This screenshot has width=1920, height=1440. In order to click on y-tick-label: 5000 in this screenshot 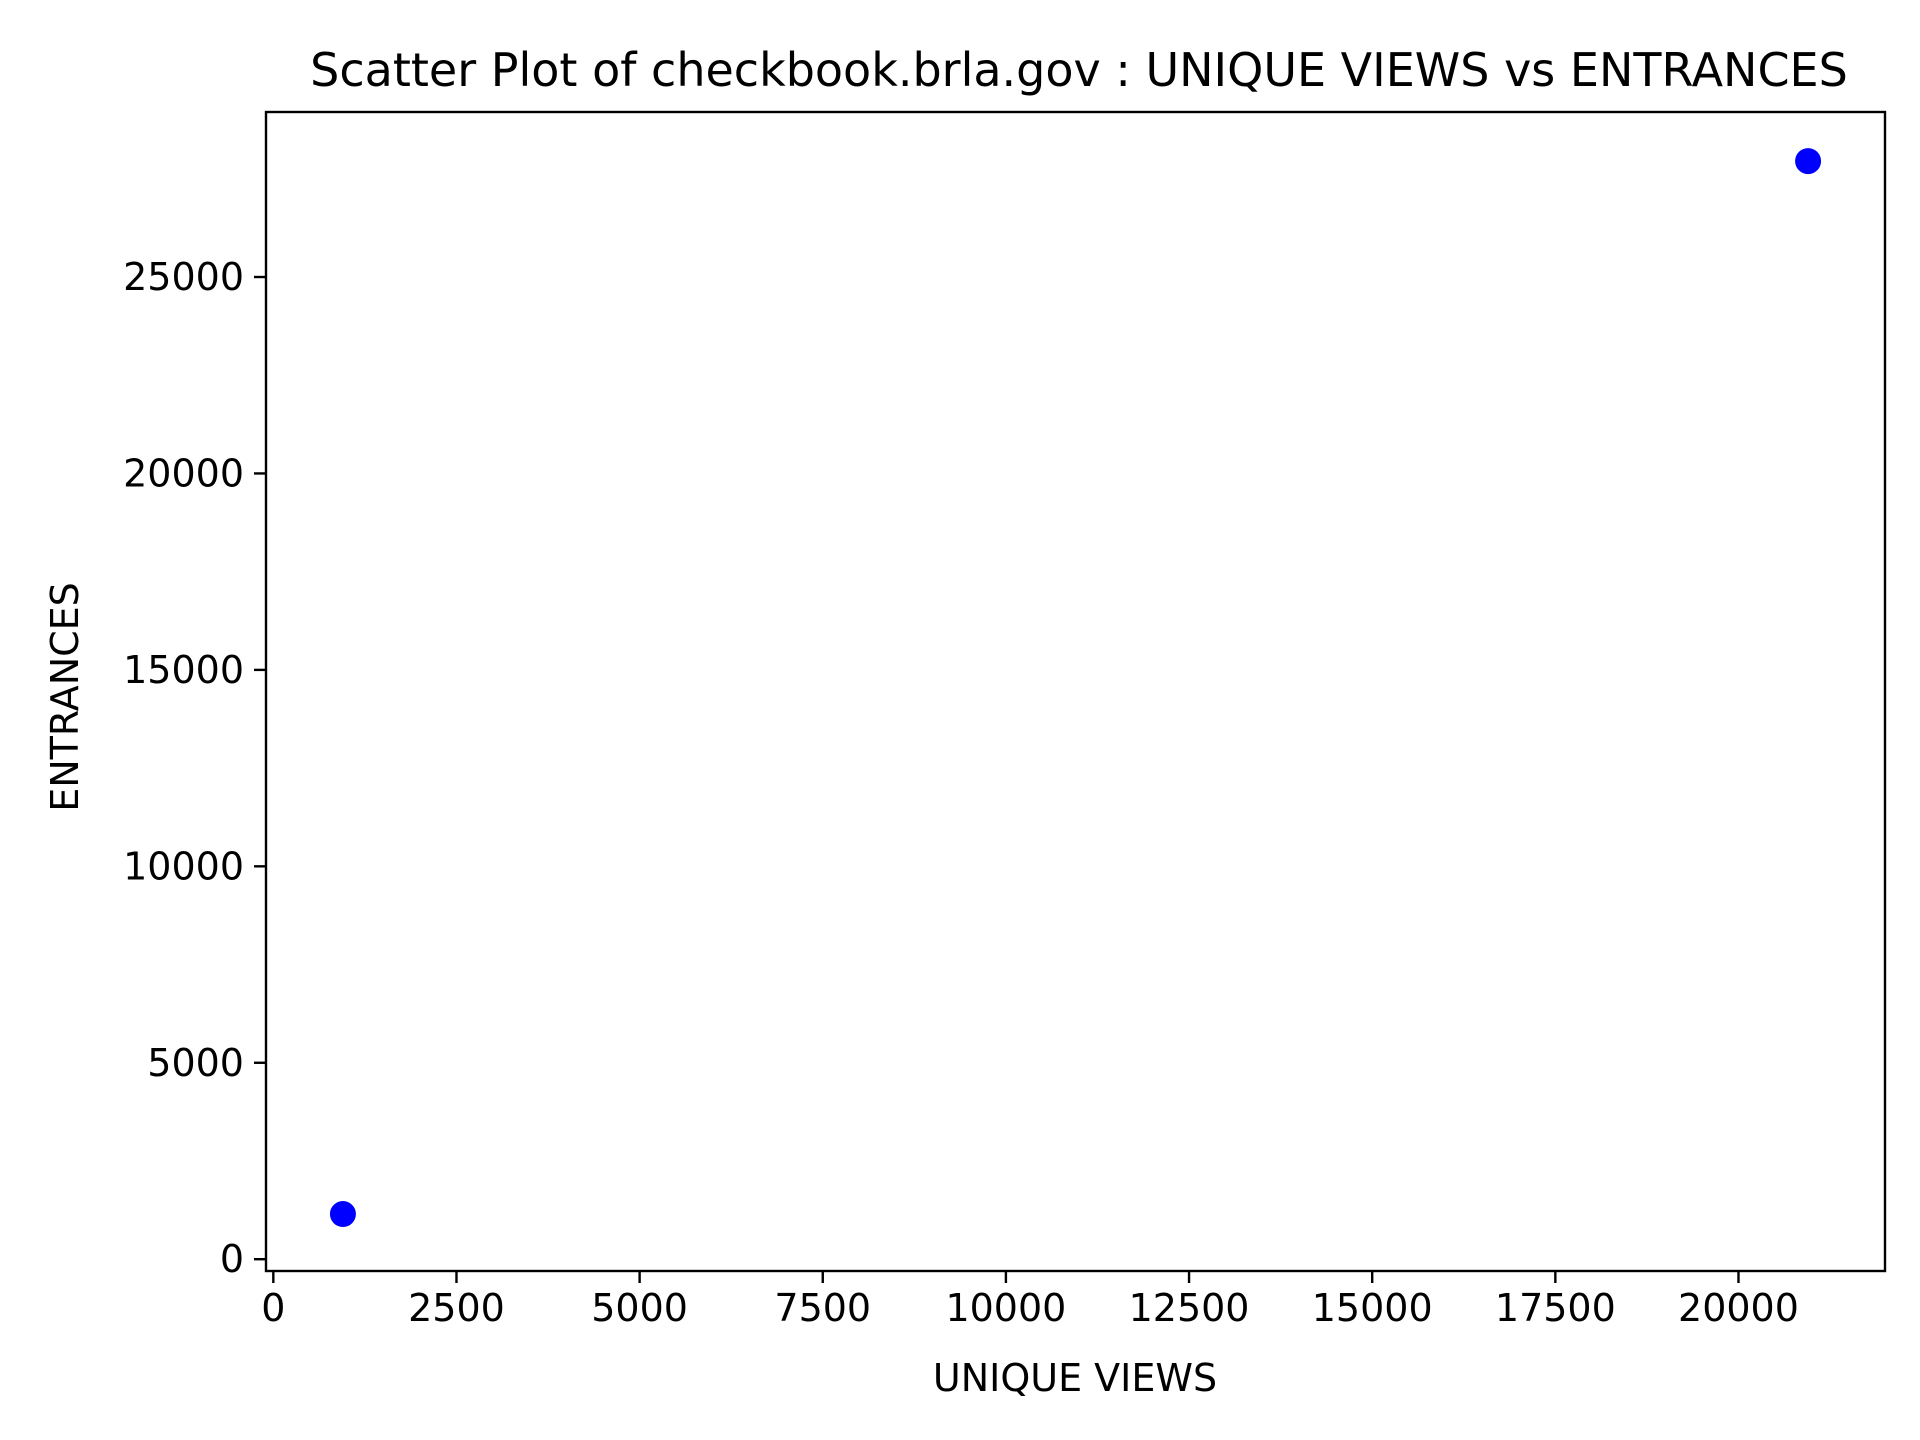, I will do `click(195, 1063)`.